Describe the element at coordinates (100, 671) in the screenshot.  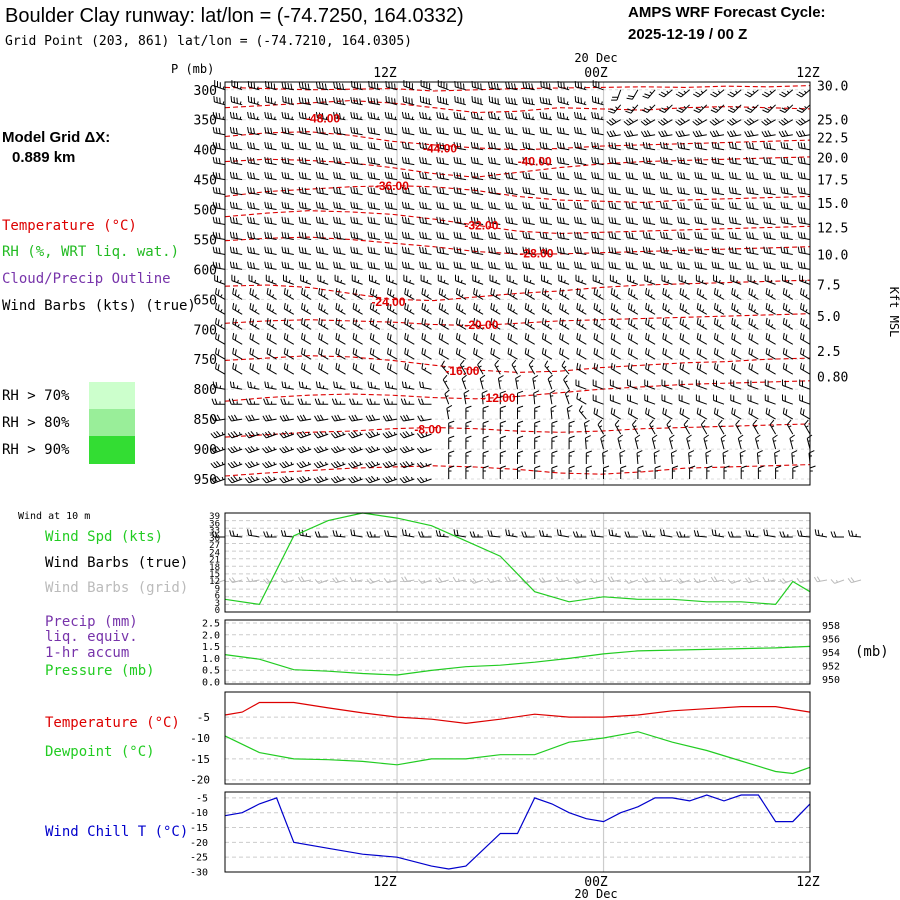
I see `pressure-label: Pressure (mb)` at that location.